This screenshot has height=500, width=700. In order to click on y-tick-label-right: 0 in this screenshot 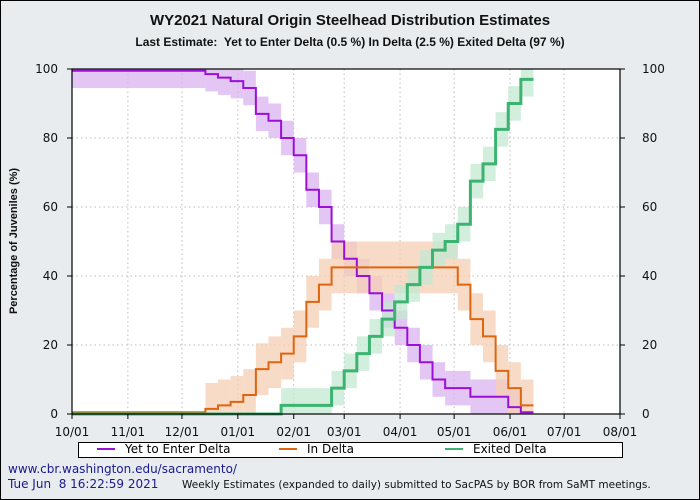, I will do `click(646, 414)`.